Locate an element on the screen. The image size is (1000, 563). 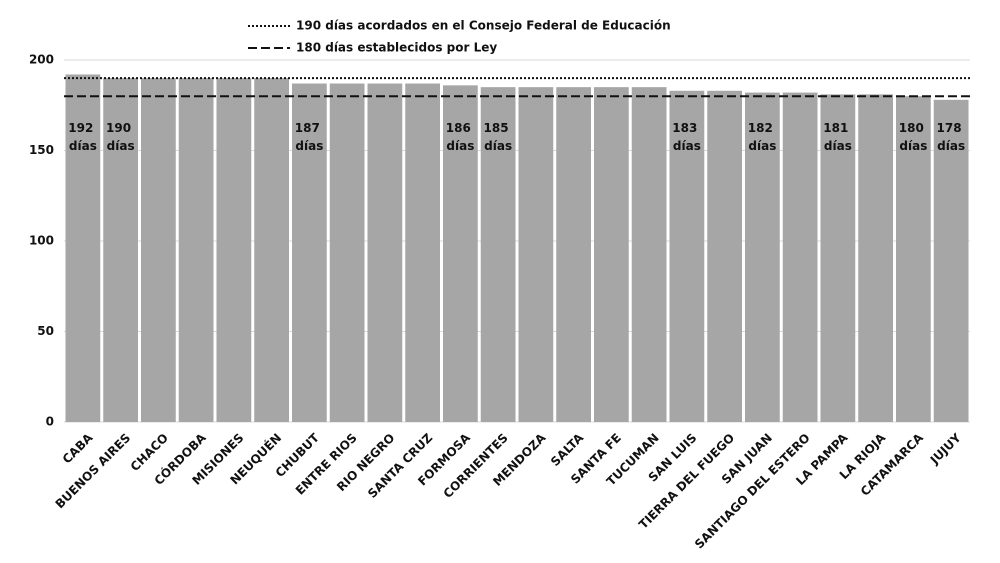
value-label-line: 192 is located at coordinates (82, 128).